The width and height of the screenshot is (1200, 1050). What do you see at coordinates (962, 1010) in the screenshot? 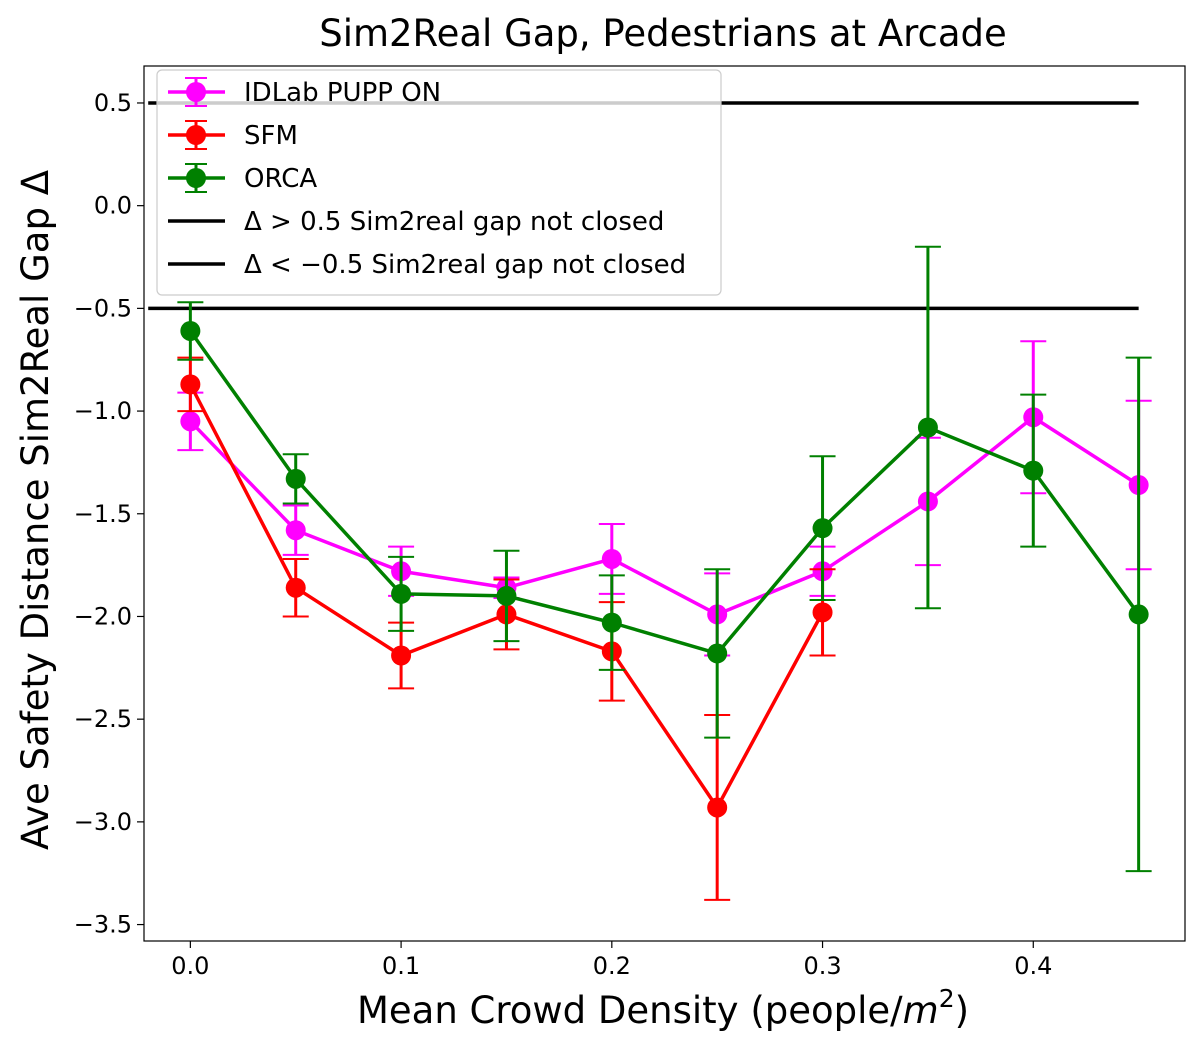
I see `x-axis-label-suffix: )` at bounding box center [962, 1010].